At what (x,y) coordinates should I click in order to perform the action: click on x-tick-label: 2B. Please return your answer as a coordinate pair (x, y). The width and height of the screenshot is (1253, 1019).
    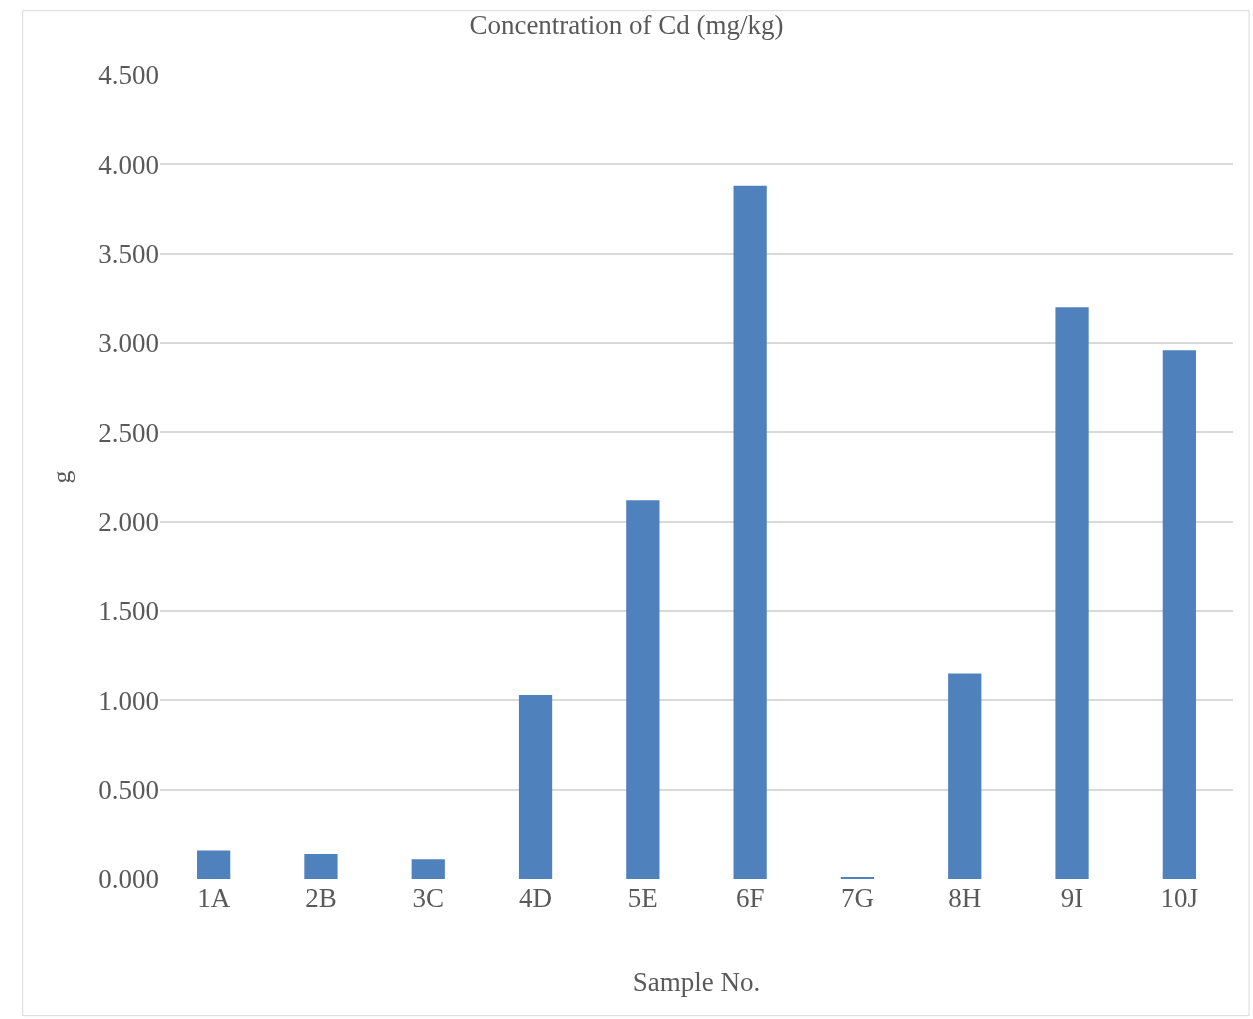
    Looking at the image, I should click on (321, 898).